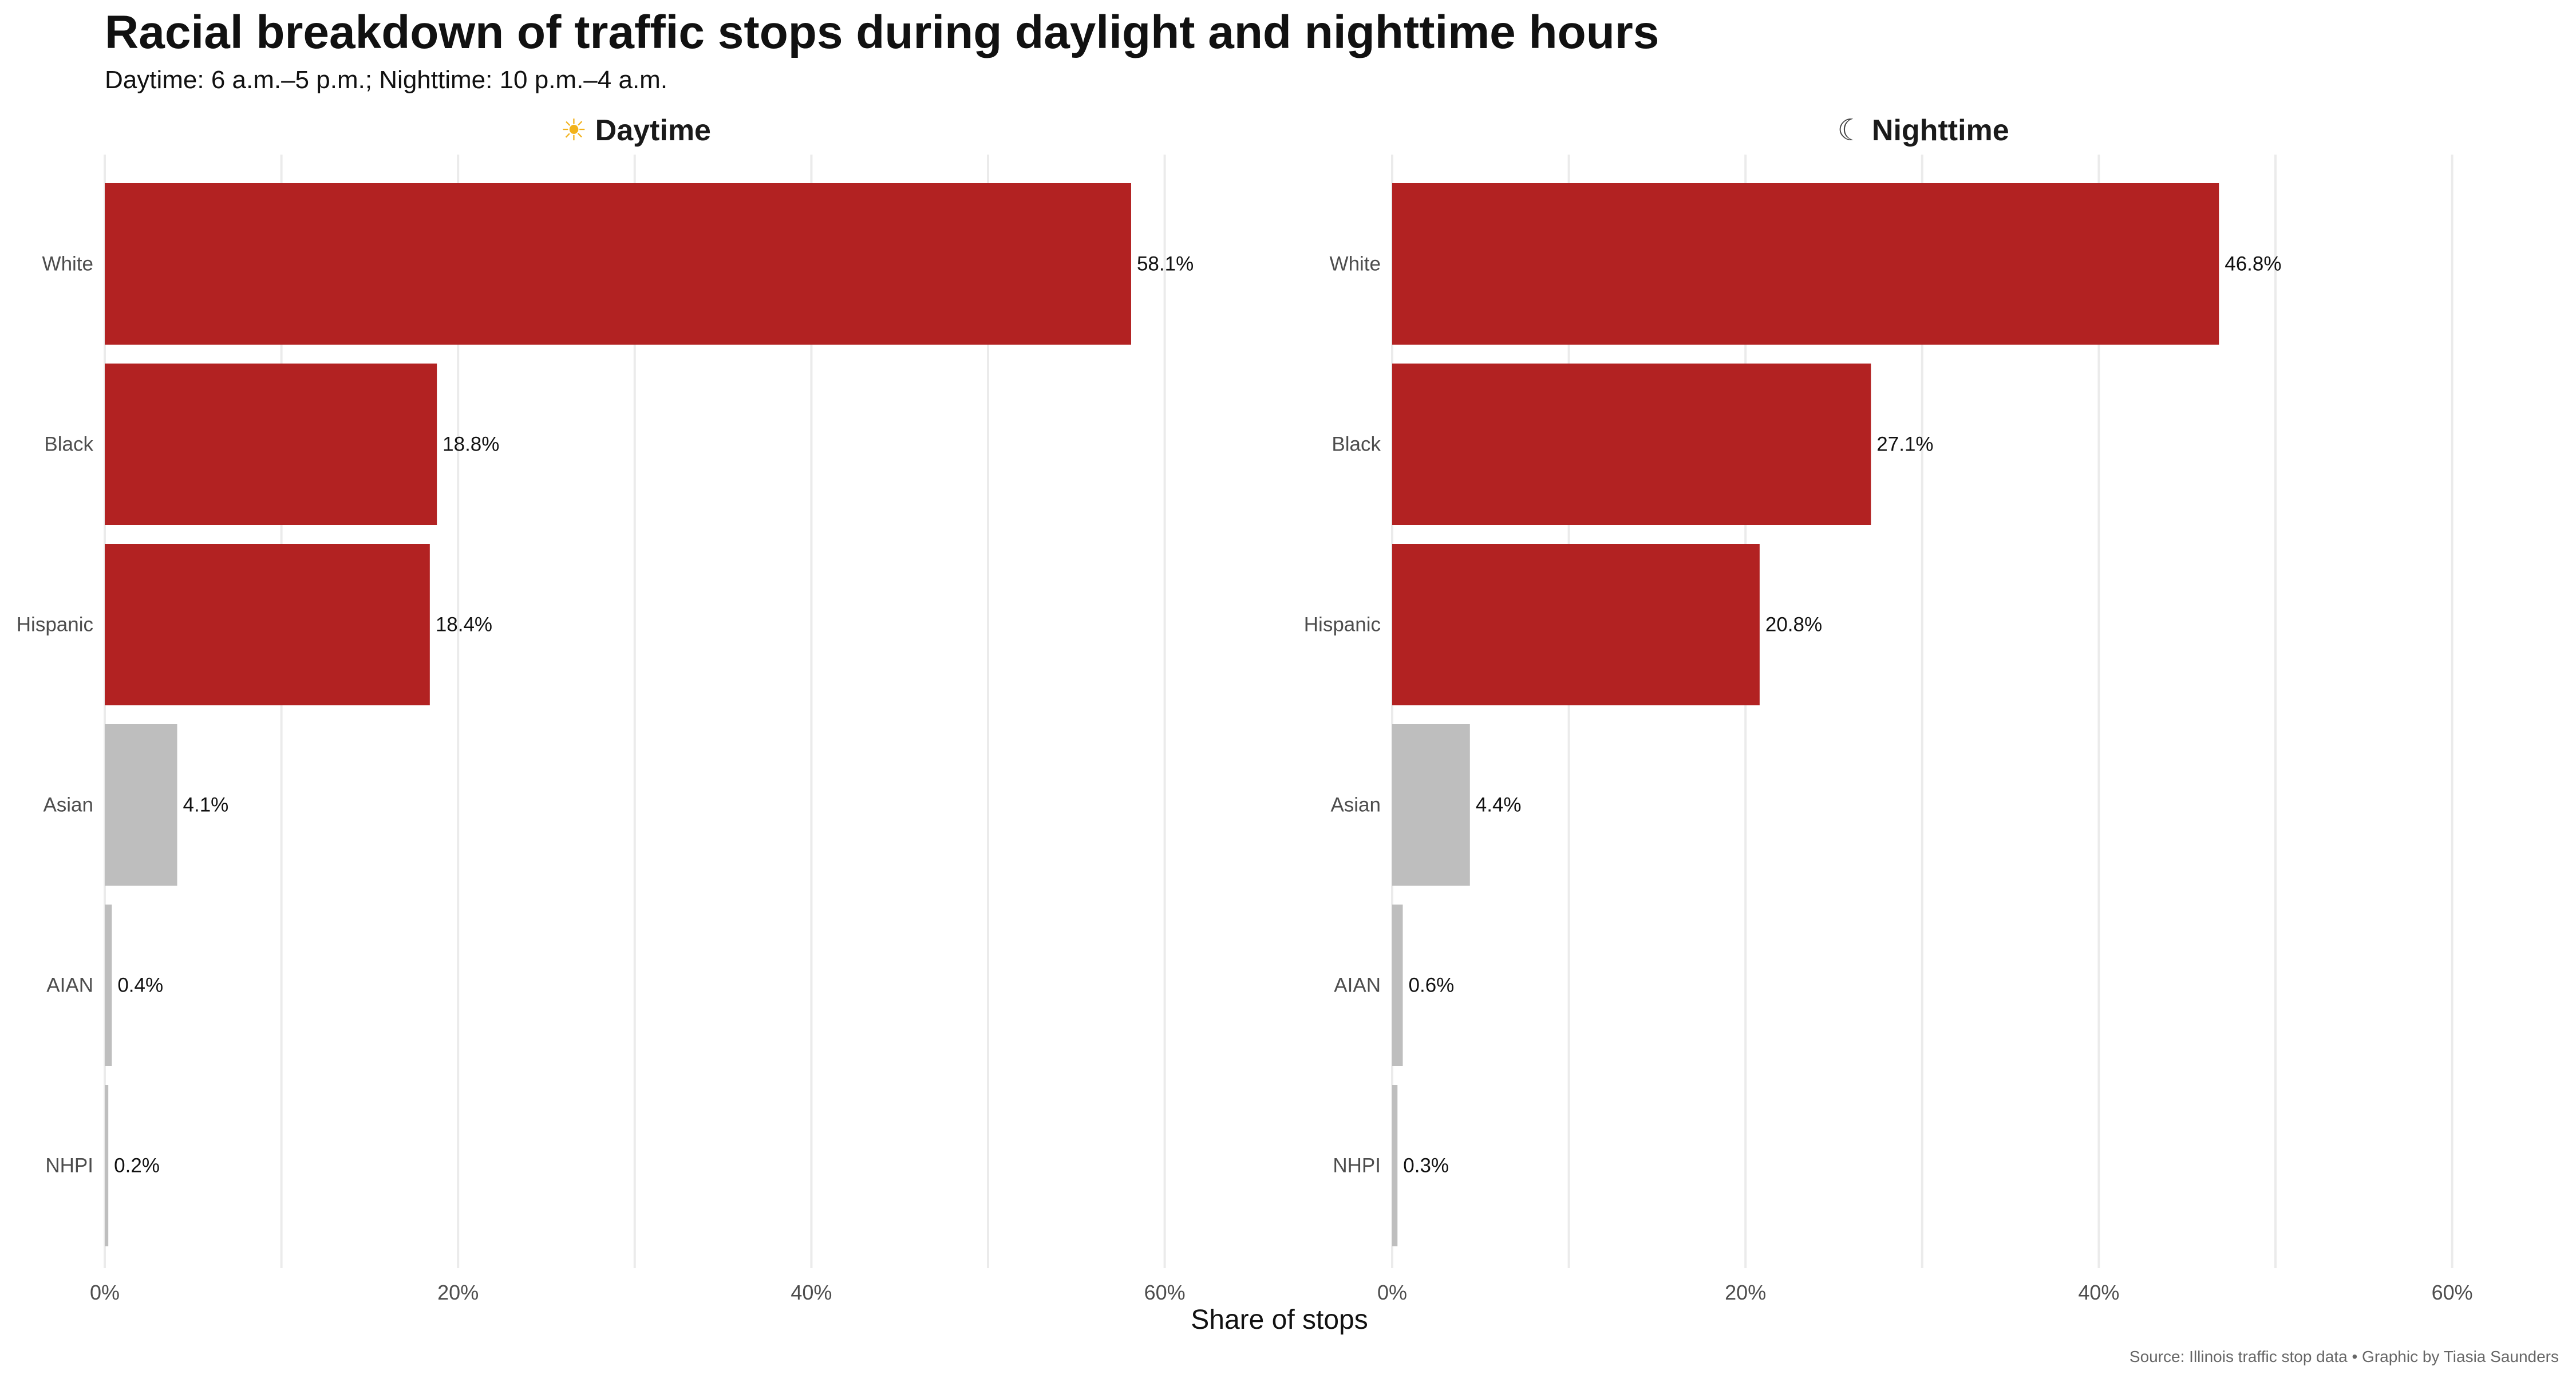  What do you see at coordinates (108, 986) in the screenshot?
I see `bar-daytime-aian` at bounding box center [108, 986].